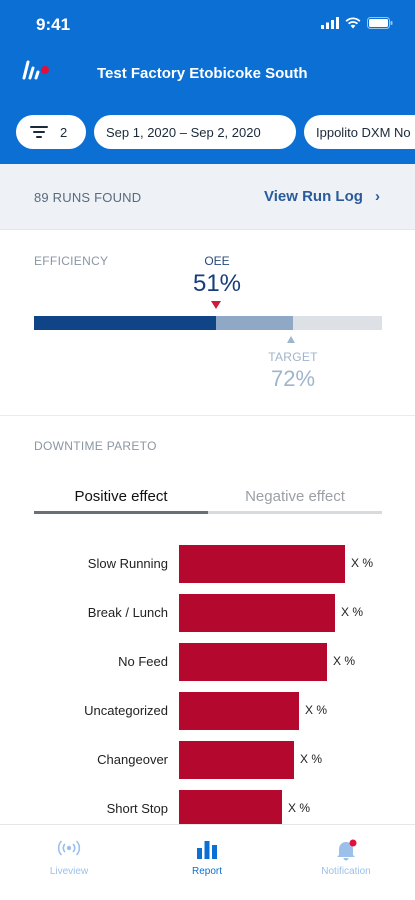 The width and height of the screenshot is (415, 900). I want to click on pareto-row: No Feed X %, so click(207, 662).